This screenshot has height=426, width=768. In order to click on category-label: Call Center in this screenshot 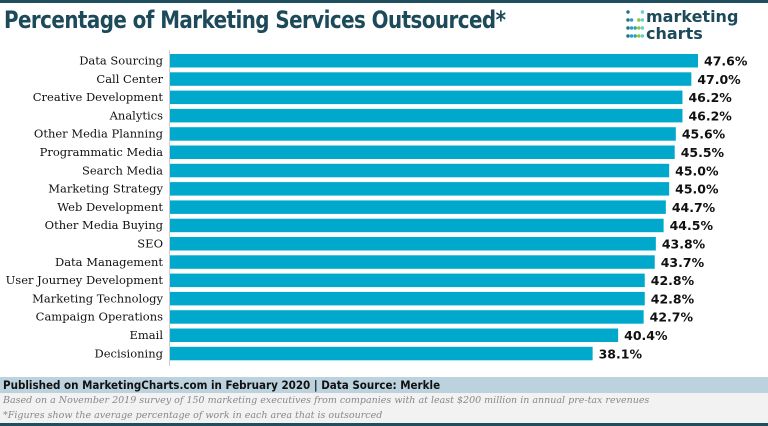, I will do `click(129, 79)`.